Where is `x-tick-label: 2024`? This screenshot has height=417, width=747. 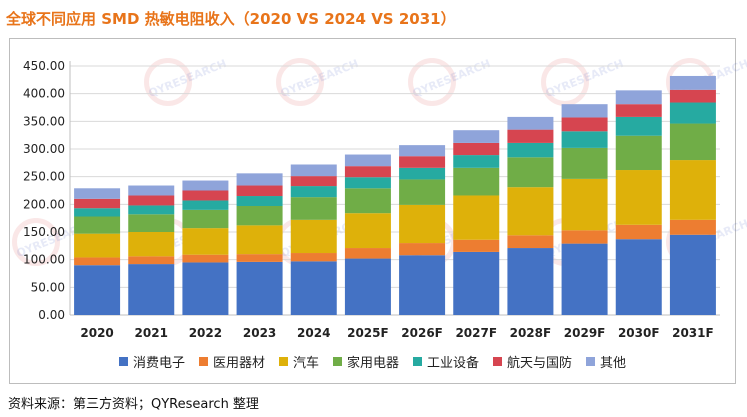
x-tick-label: 2024 is located at coordinates (313, 333).